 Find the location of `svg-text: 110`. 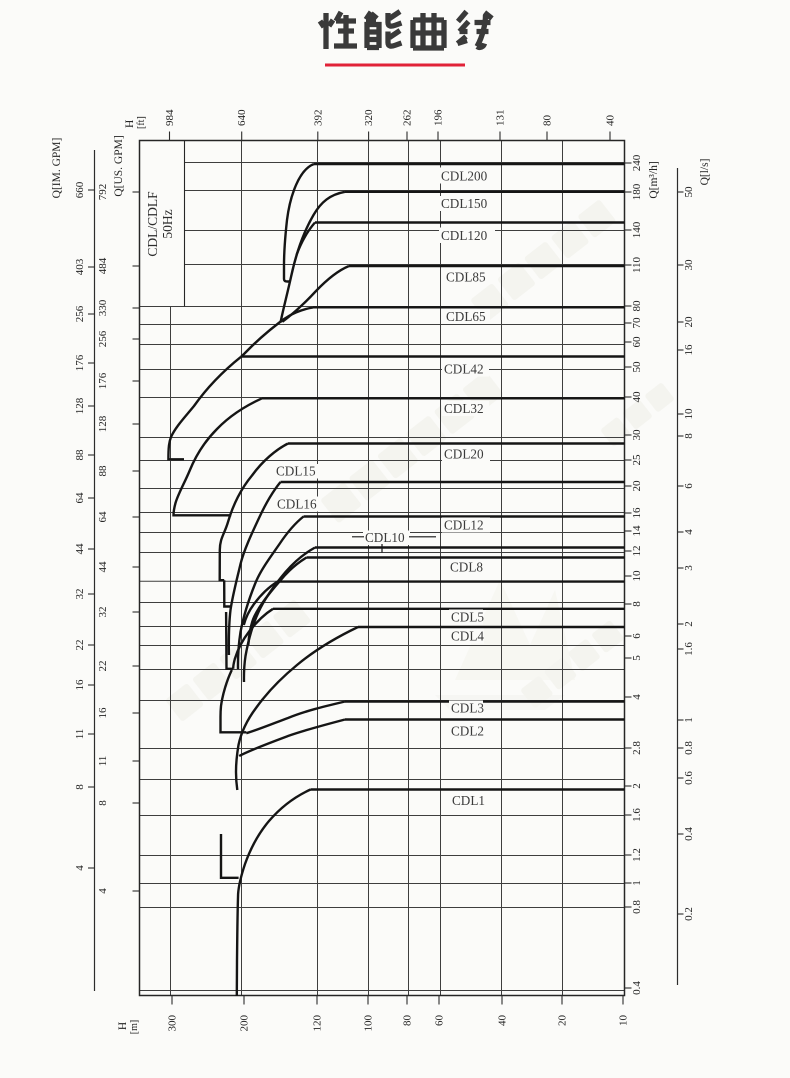

svg-text: 110 is located at coordinates (637, 264).